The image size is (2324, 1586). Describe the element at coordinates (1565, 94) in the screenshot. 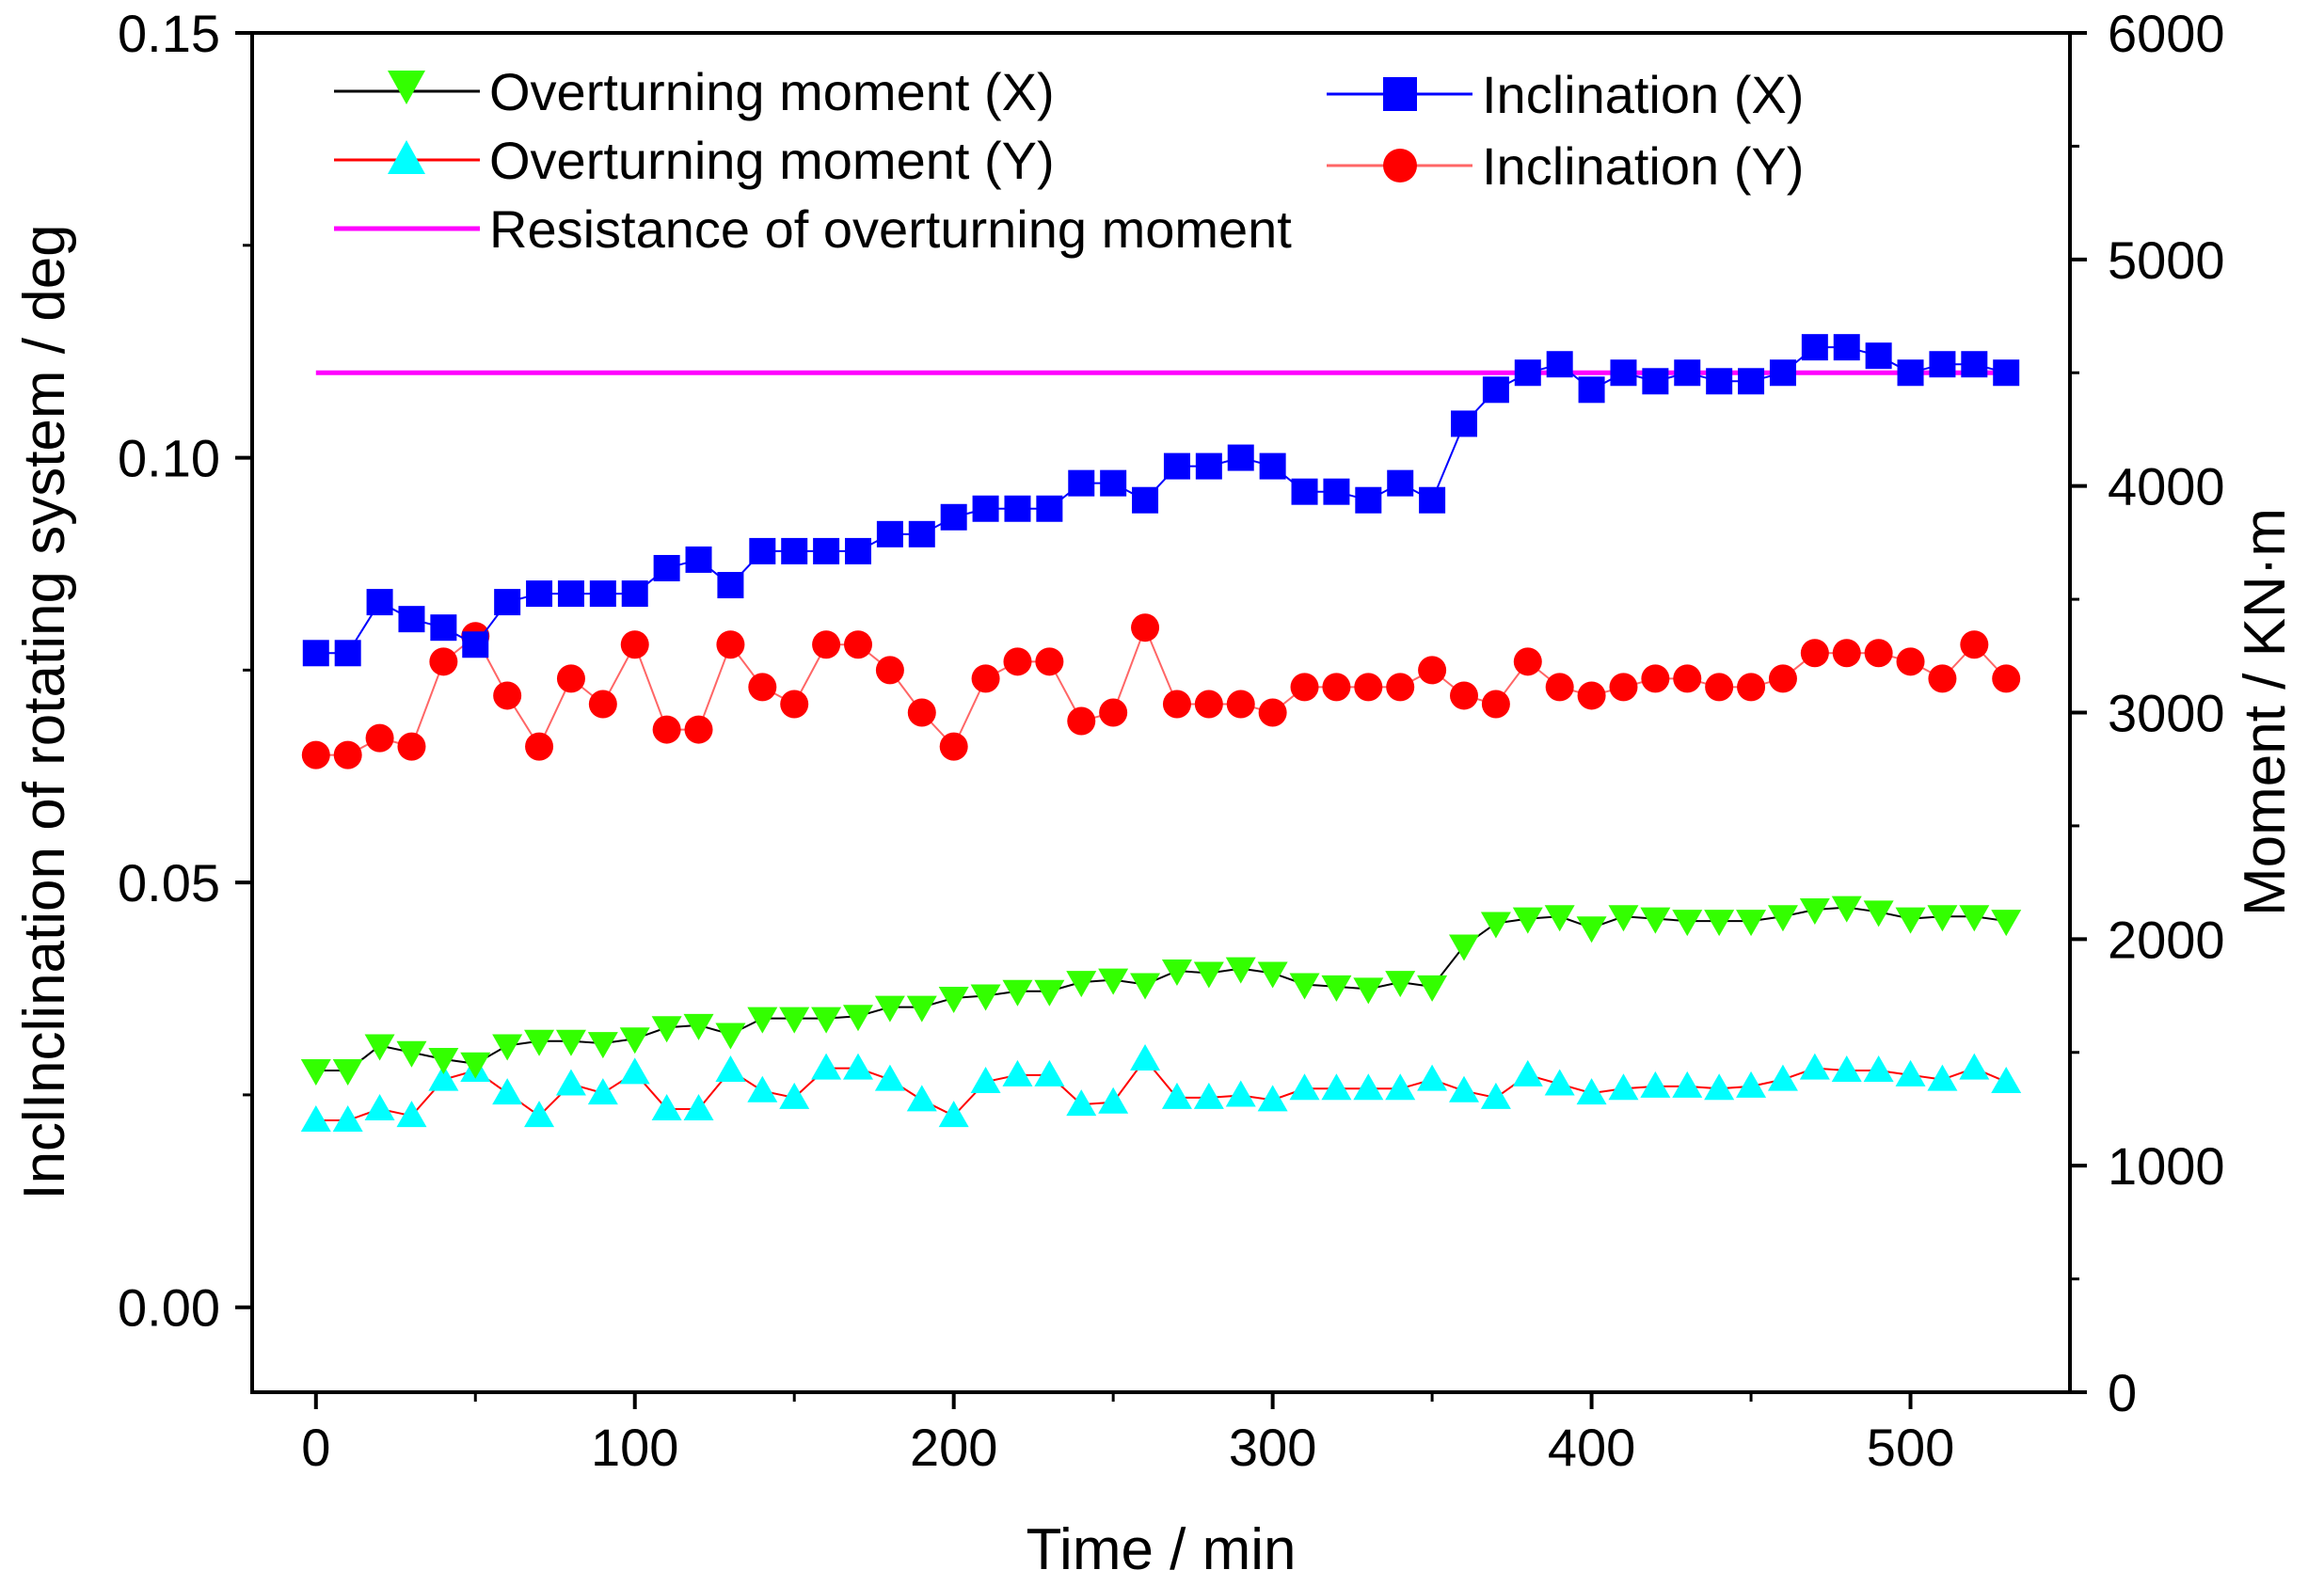

I see `legend-item-inclination-x: Inclination (X)` at that location.